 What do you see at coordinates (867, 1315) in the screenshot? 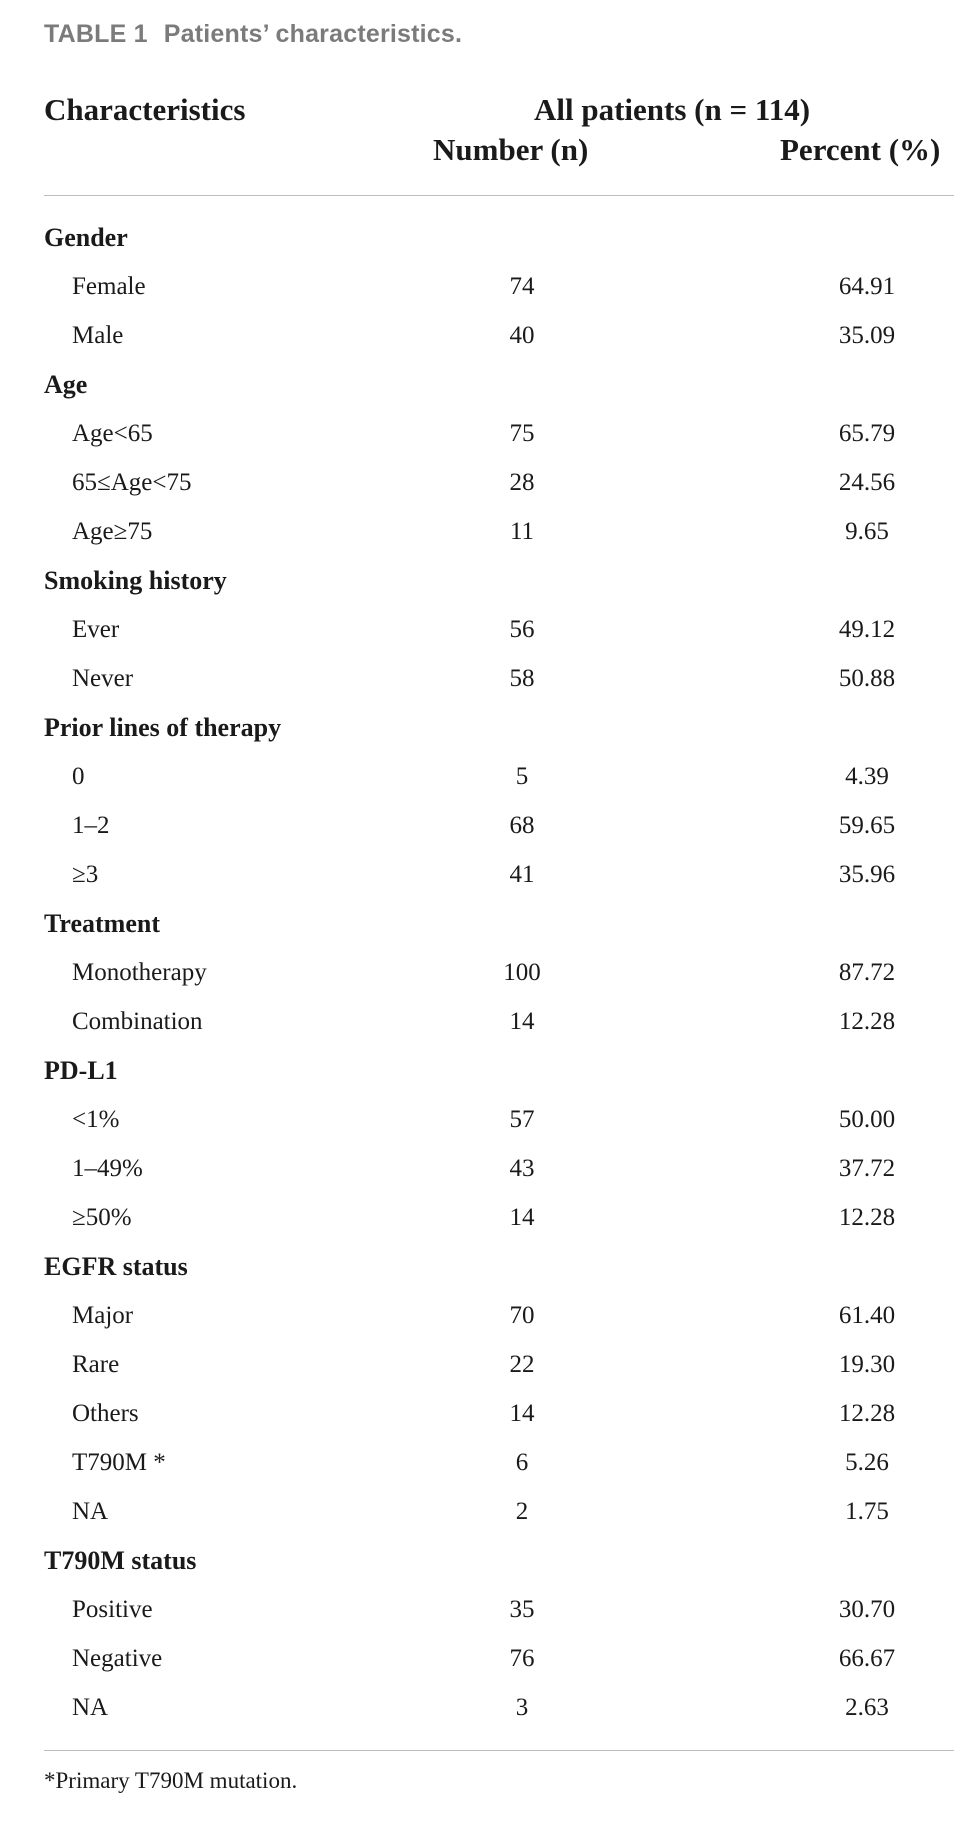
I see `percent-cell: 61.40` at bounding box center [867, 1315].